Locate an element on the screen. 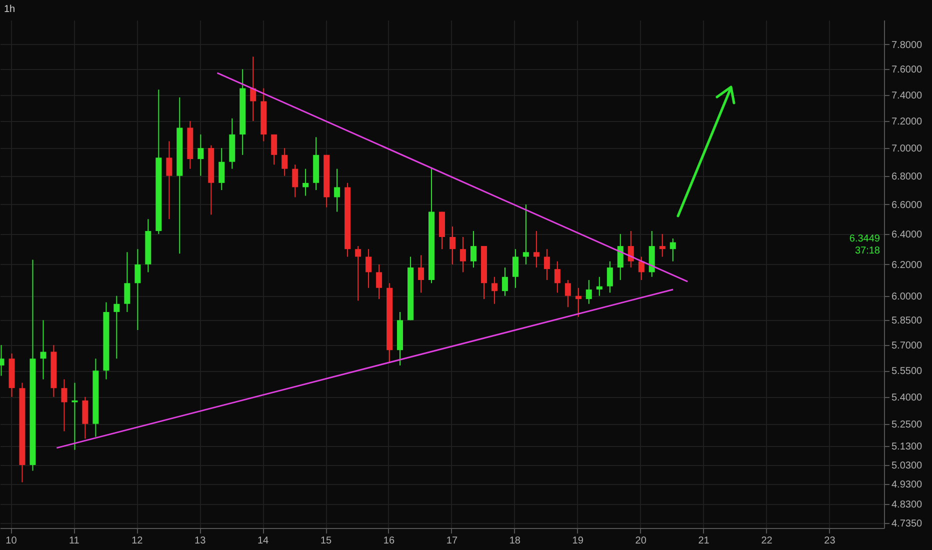 Image resolution: width=932 pixels, height=550 pixels. y-tick-label: 4.9300 is located at coordinates (907, 485).